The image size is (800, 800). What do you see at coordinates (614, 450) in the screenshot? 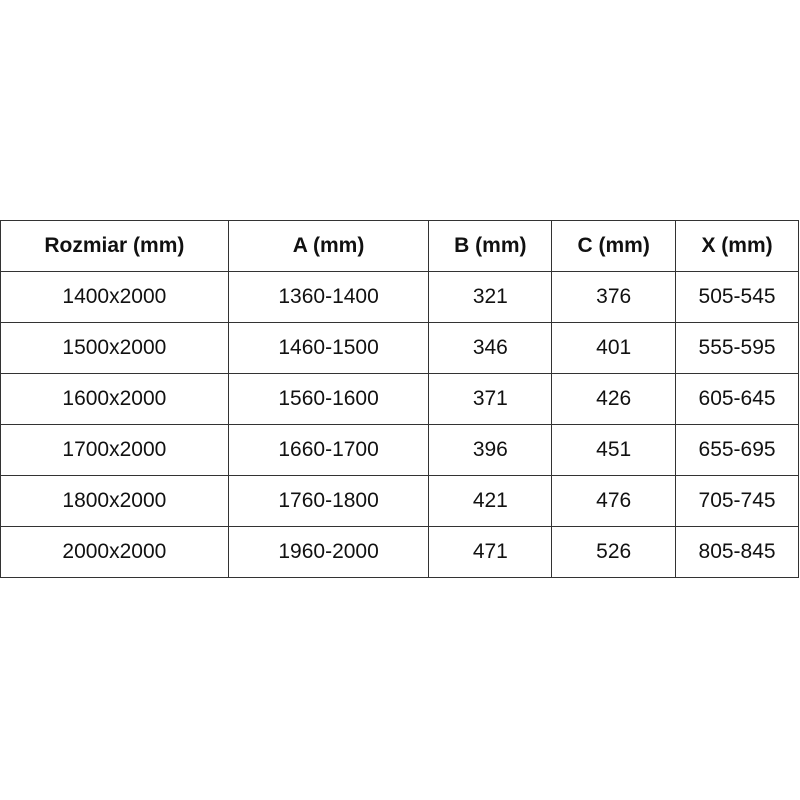
I see `table-cell: 451` at bounding box center [614, 450].